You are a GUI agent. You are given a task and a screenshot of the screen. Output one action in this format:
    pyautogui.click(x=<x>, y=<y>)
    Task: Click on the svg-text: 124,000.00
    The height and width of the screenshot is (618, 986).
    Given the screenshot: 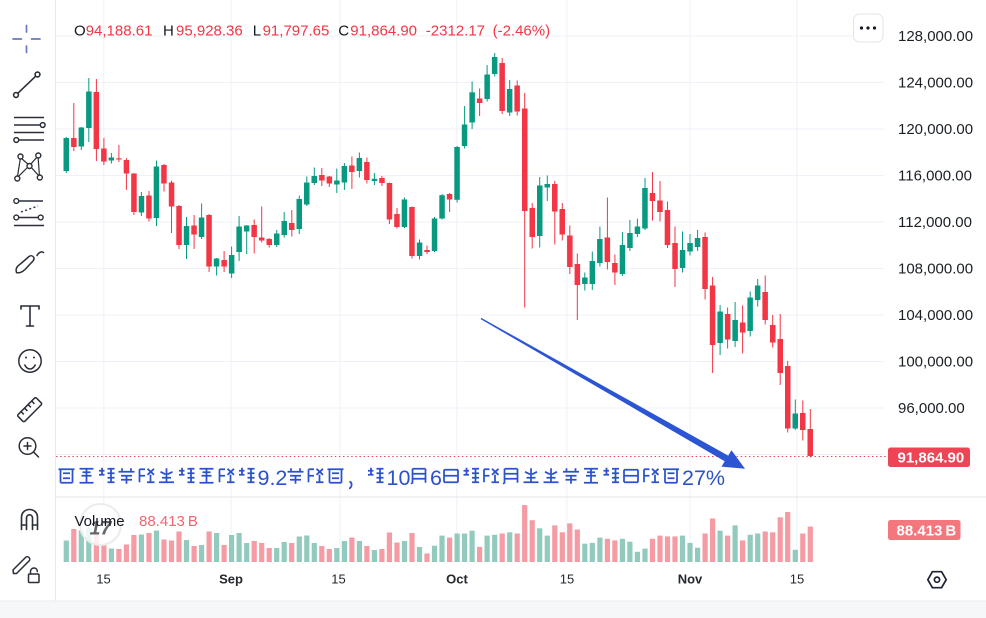 What is the action you would take?
    pyautogui.click(x=935, y=83)
    